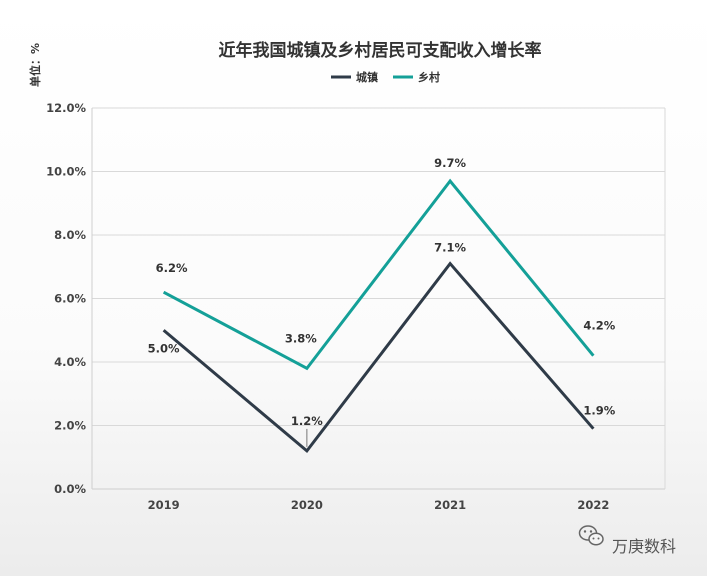 This screenshot has width=707, height=576. Describe the element at coordinates (164, 348) in the screenshot. I see `data-label: 5.0%` at that location.